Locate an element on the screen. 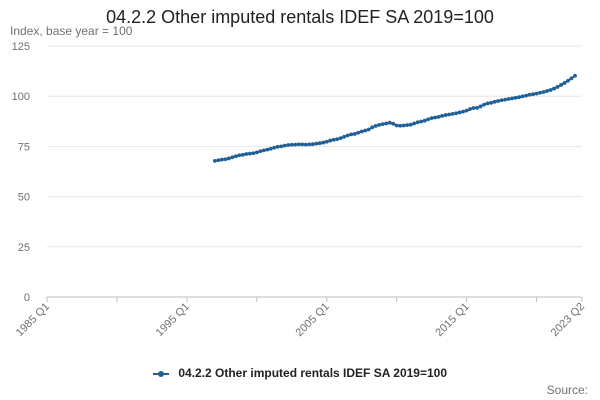  x-tick-label: 2015 Q1 is located at coordinates (452, 320).